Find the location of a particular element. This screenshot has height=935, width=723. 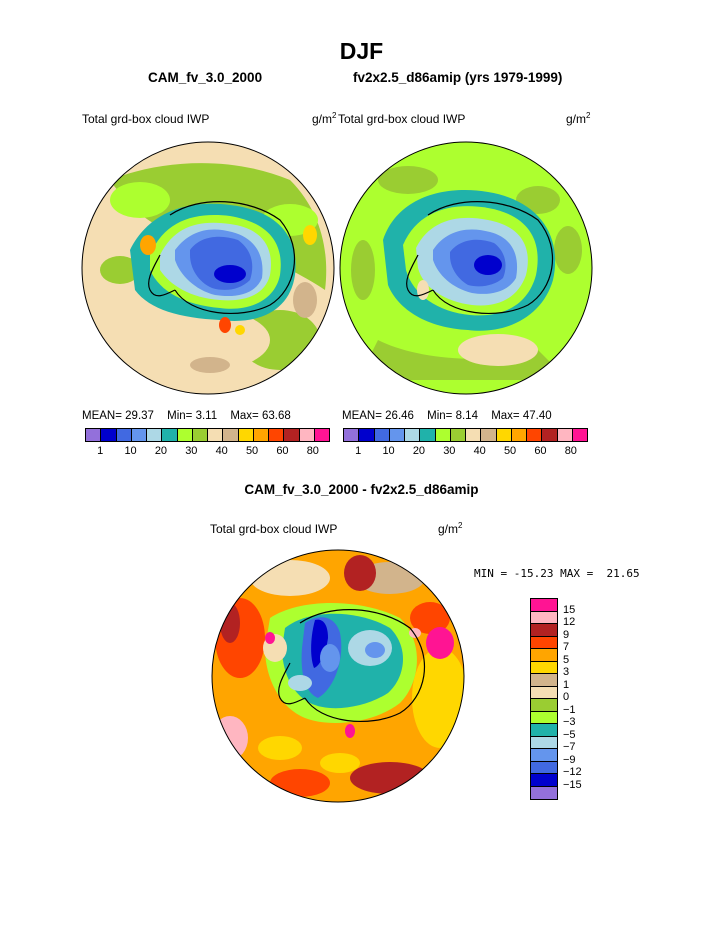

difference-colorbar is located at coordinates (544, 699).